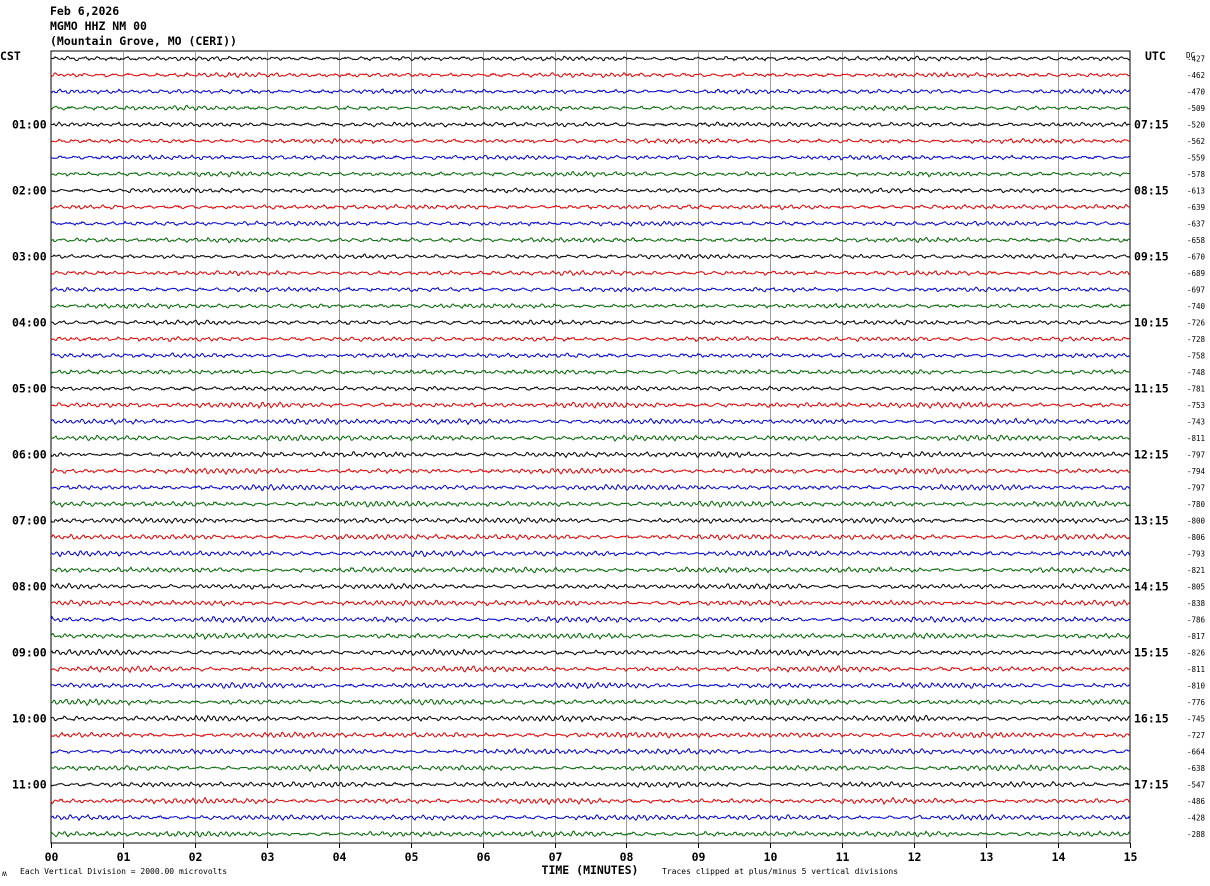 The width and height of the screenshot is (1210, 886). Describe the element at coordinates (268, 857) in the screenshot. I see `x-tick-label: 03` at that location.